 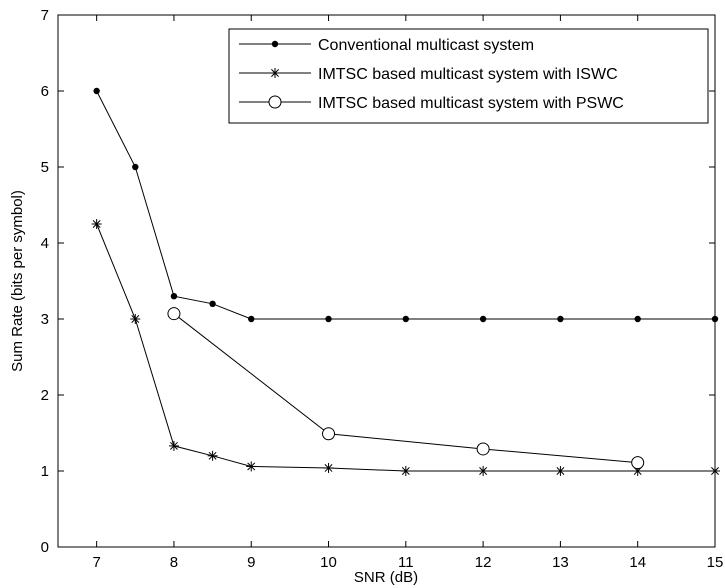 I want to click on legend-box, so click(x=468, y=76).